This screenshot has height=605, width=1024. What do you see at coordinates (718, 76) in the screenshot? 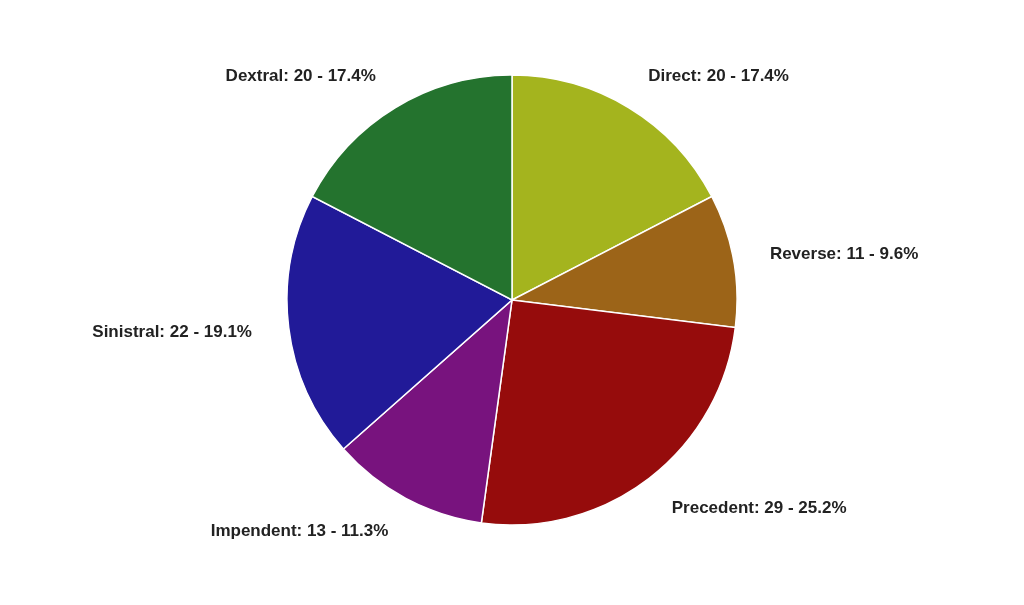
I see `slice-label: Direct: 20 - 17.4%` at bounding box center [718, 76].